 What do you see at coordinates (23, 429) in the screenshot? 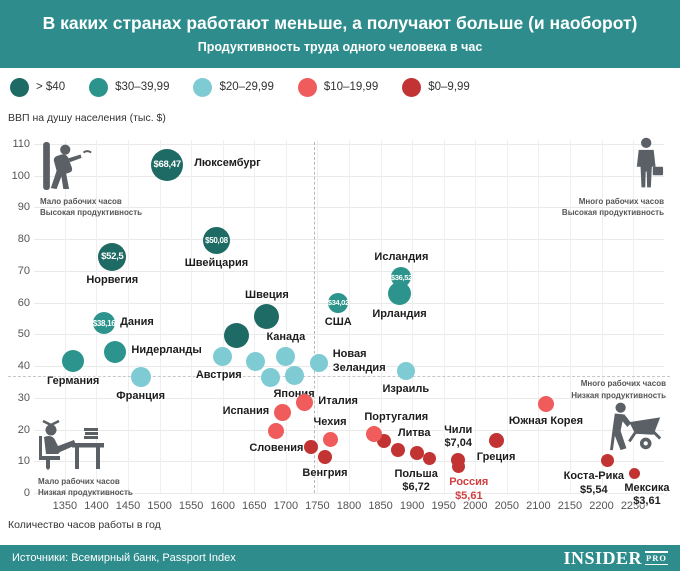
I see `y-axis-tick-label: 20` at bounding box center [23, 429].